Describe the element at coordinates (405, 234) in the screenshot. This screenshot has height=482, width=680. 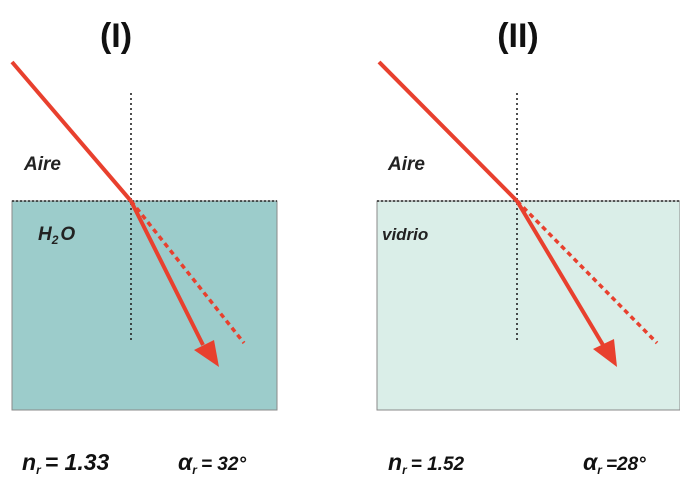
I see `lower-medium-label: vidrio` at that location.